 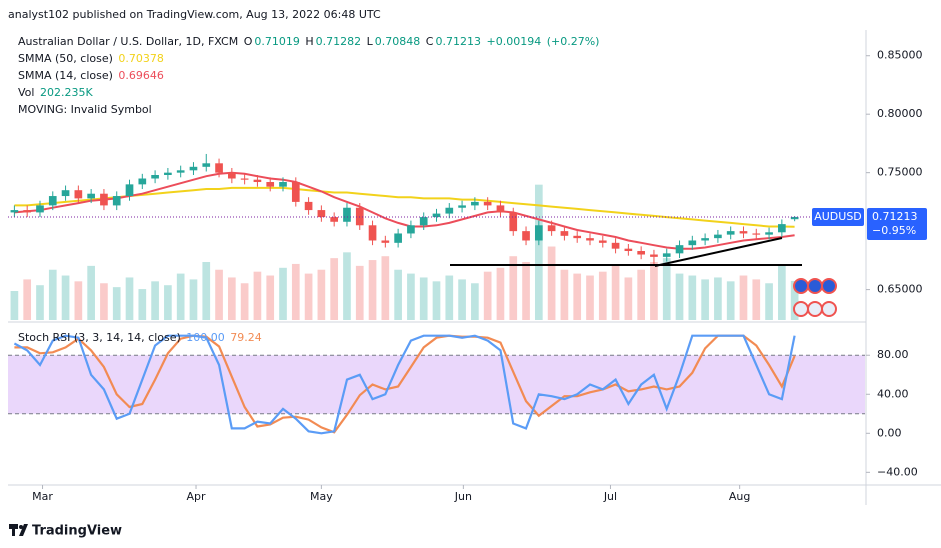 I want to click on ohlc-letter: L, so click(x=369, y=41).